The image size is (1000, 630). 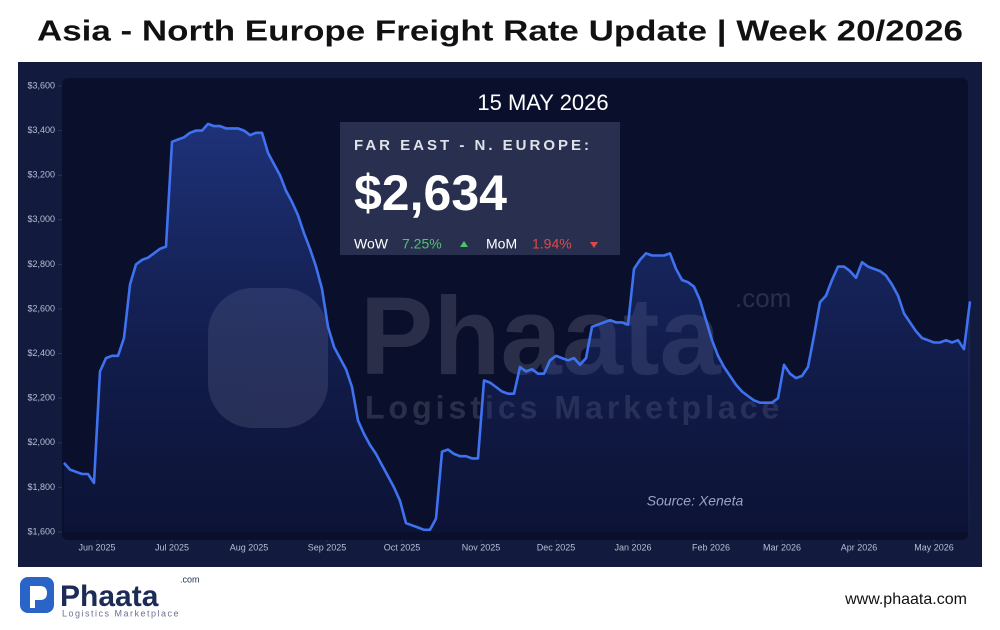 What do you see at coordinates (934, 547) in the screenshot?
I see `x-tick-label: May 2026` at bounding box center [934, 547].